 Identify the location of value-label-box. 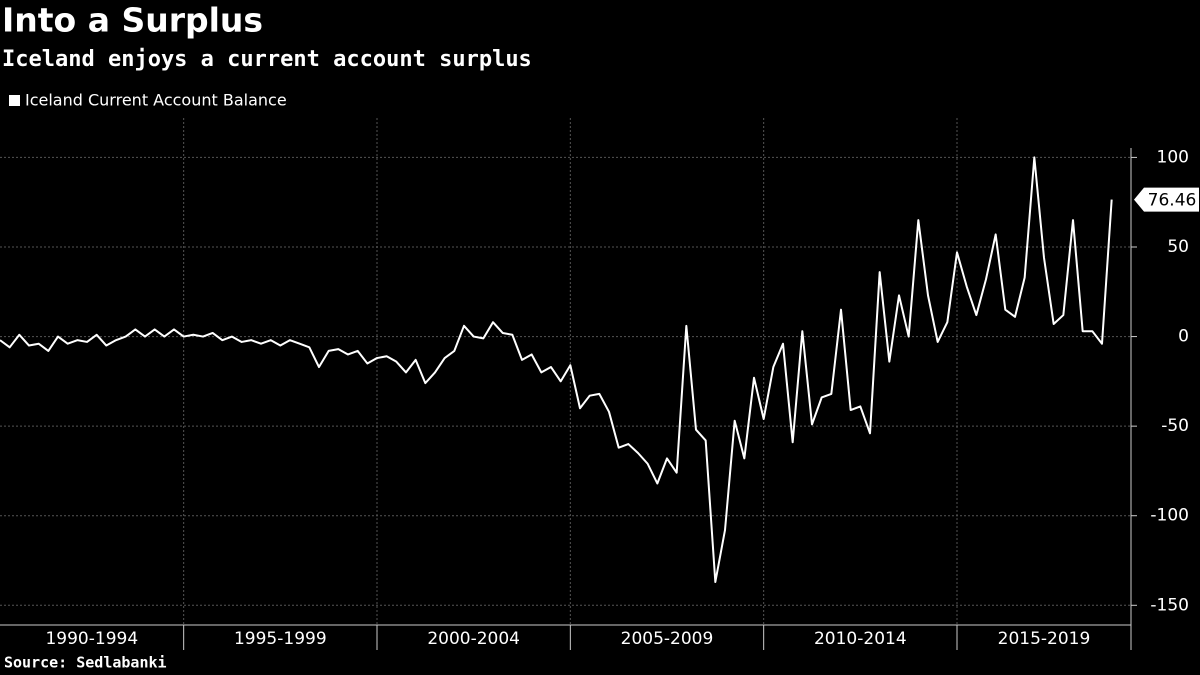
(1166, 199).